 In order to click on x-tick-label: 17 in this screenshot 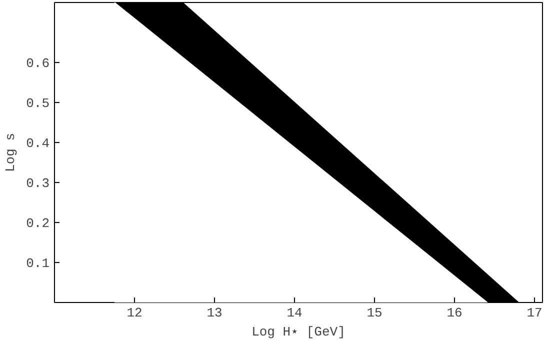, I will do `click(534, 313)`.